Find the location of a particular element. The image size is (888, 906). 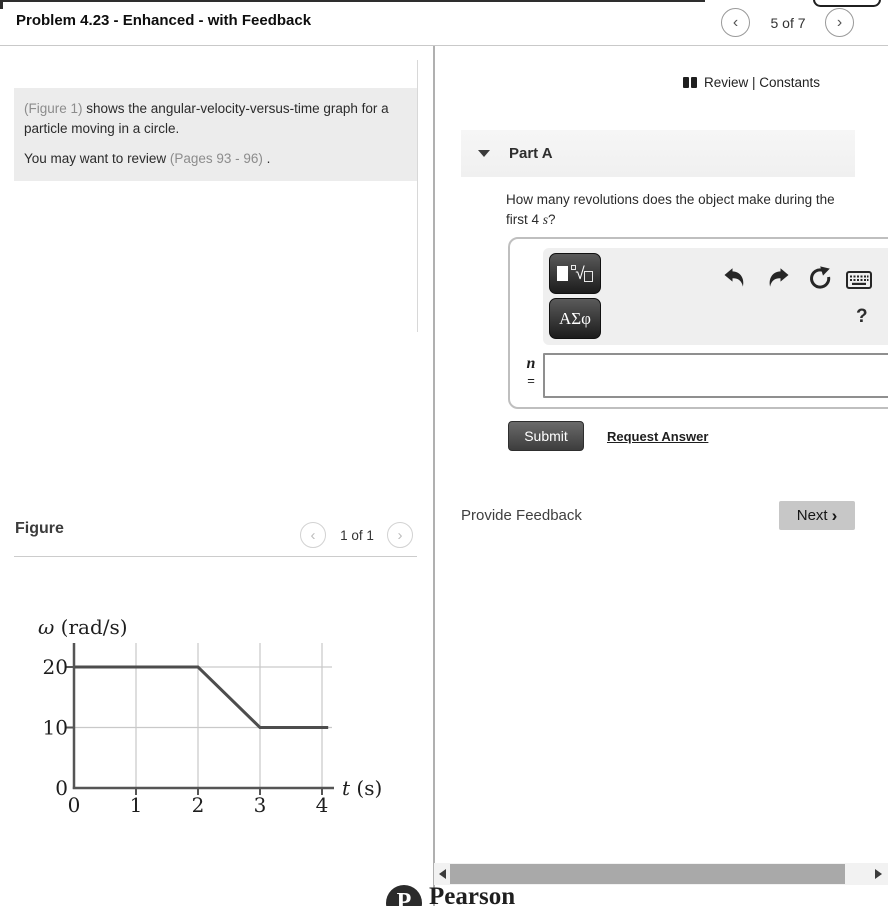

top-left-tick is located at coordinates (1, 4).